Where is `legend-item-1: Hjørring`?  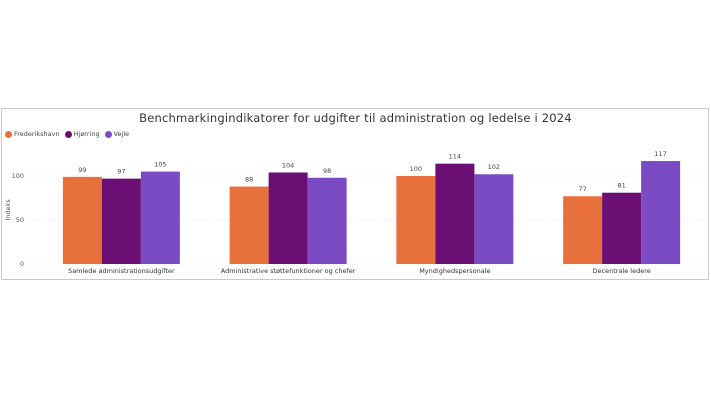
legend-item-1: Hjørring is located at coordinates (82, 134).